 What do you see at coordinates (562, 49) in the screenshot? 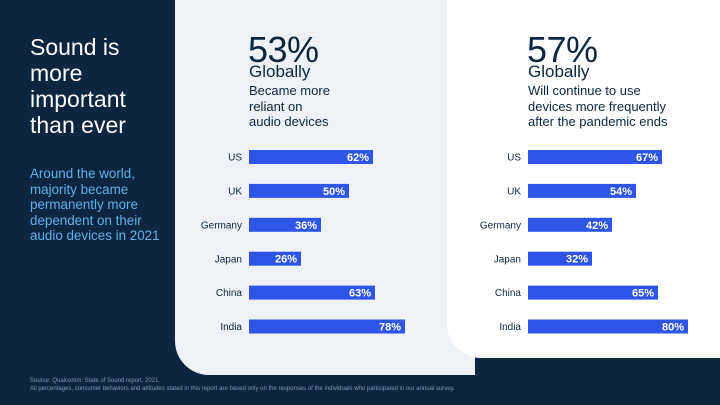
I see `stat-percent: 57%` at bounding box center [562, 49].